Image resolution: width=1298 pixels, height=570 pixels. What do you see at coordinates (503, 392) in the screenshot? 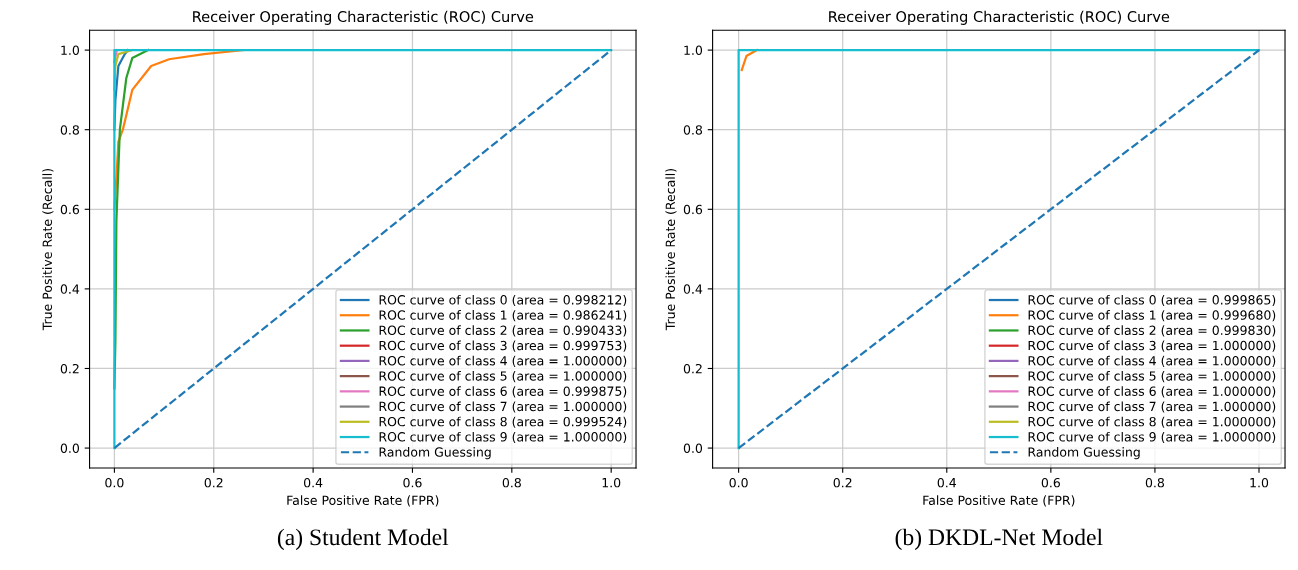
I see `legend-label: ROC curve of class 6 (area = 0.999875)` at bounding box center [503, 392].